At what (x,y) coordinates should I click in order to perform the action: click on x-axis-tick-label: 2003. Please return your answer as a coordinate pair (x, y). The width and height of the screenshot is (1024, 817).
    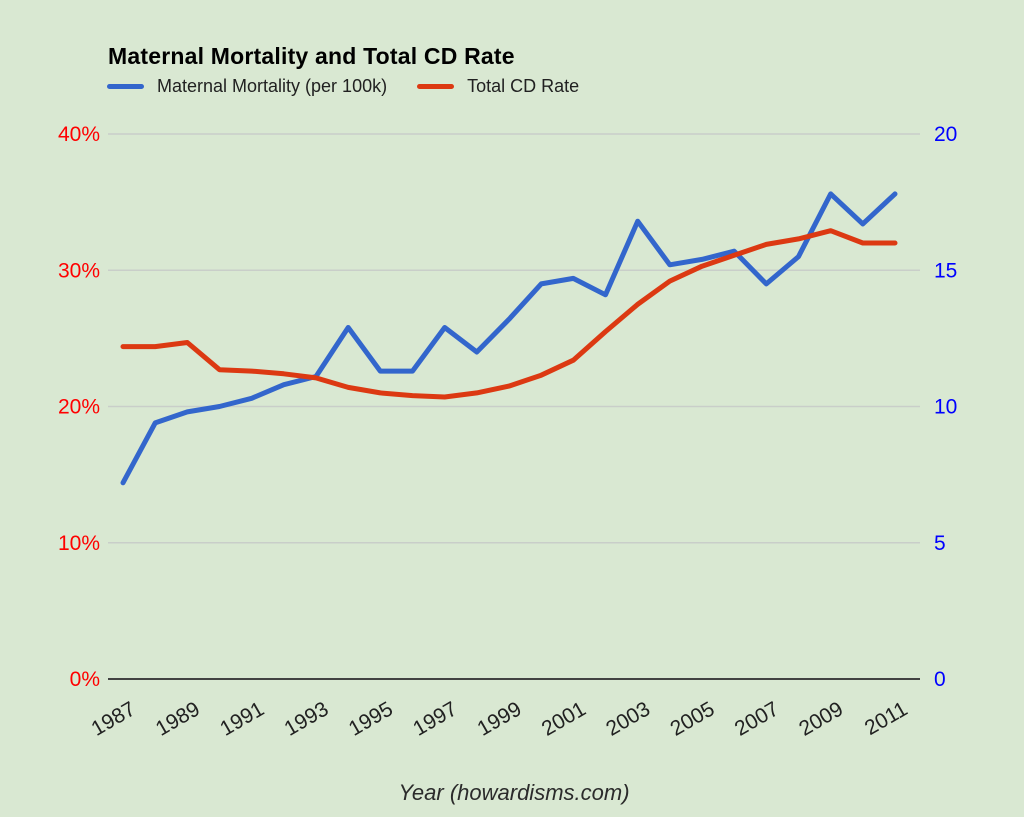
    Looking at the image, I should click on (628, 718).